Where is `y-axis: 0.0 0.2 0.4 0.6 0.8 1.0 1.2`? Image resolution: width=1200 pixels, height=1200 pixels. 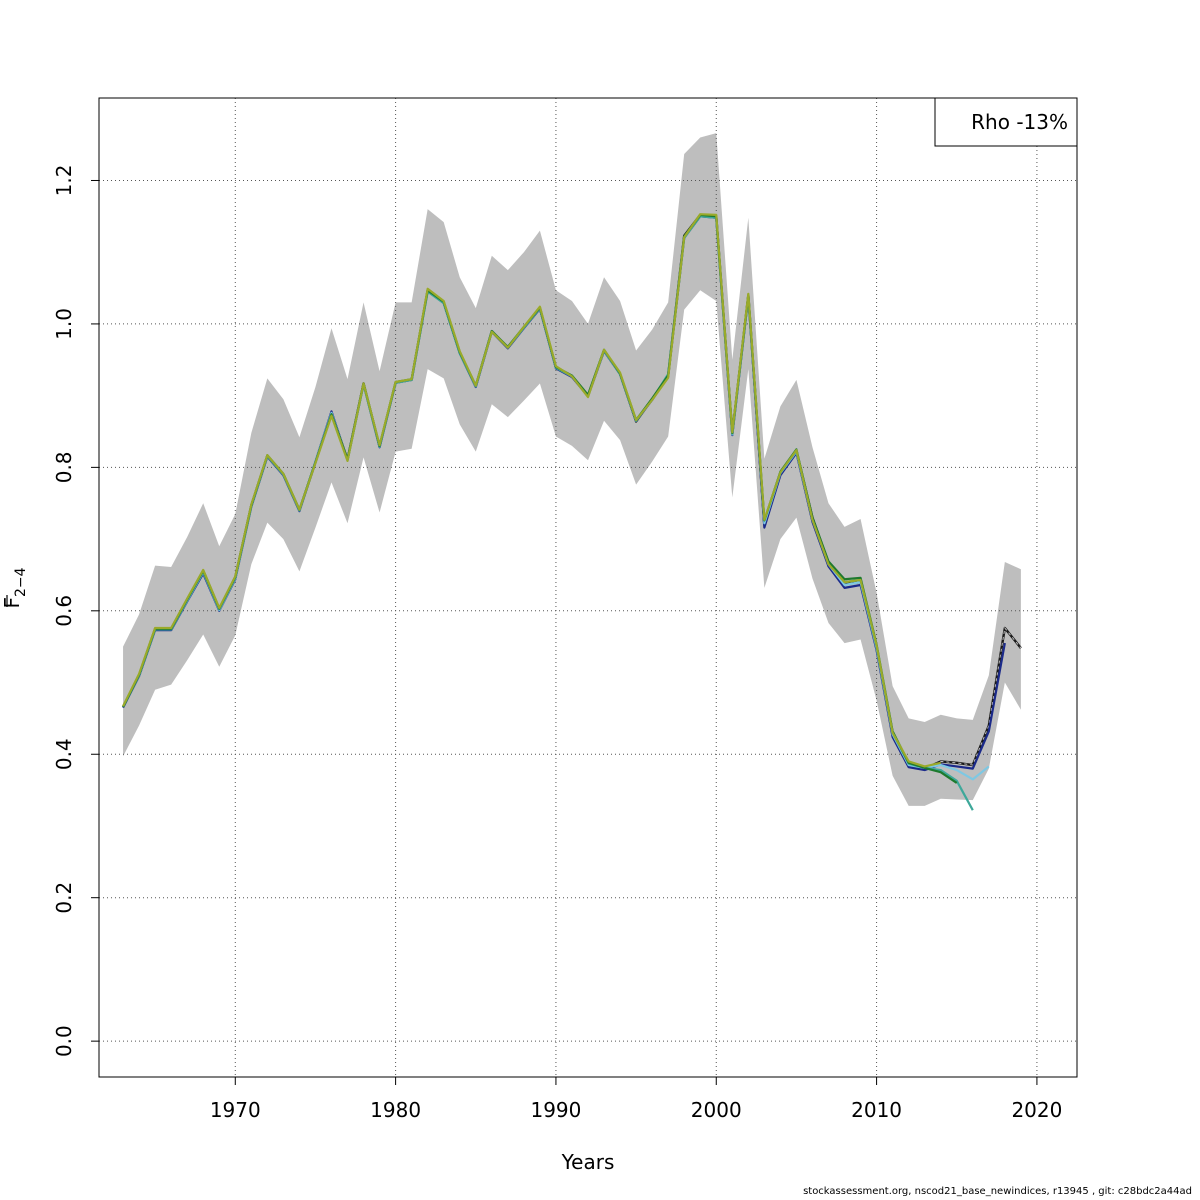
y-axis: 0.0 0.2 0.4 0.6 0.8 1.0 1.2 is located at coordinates (75, 611).